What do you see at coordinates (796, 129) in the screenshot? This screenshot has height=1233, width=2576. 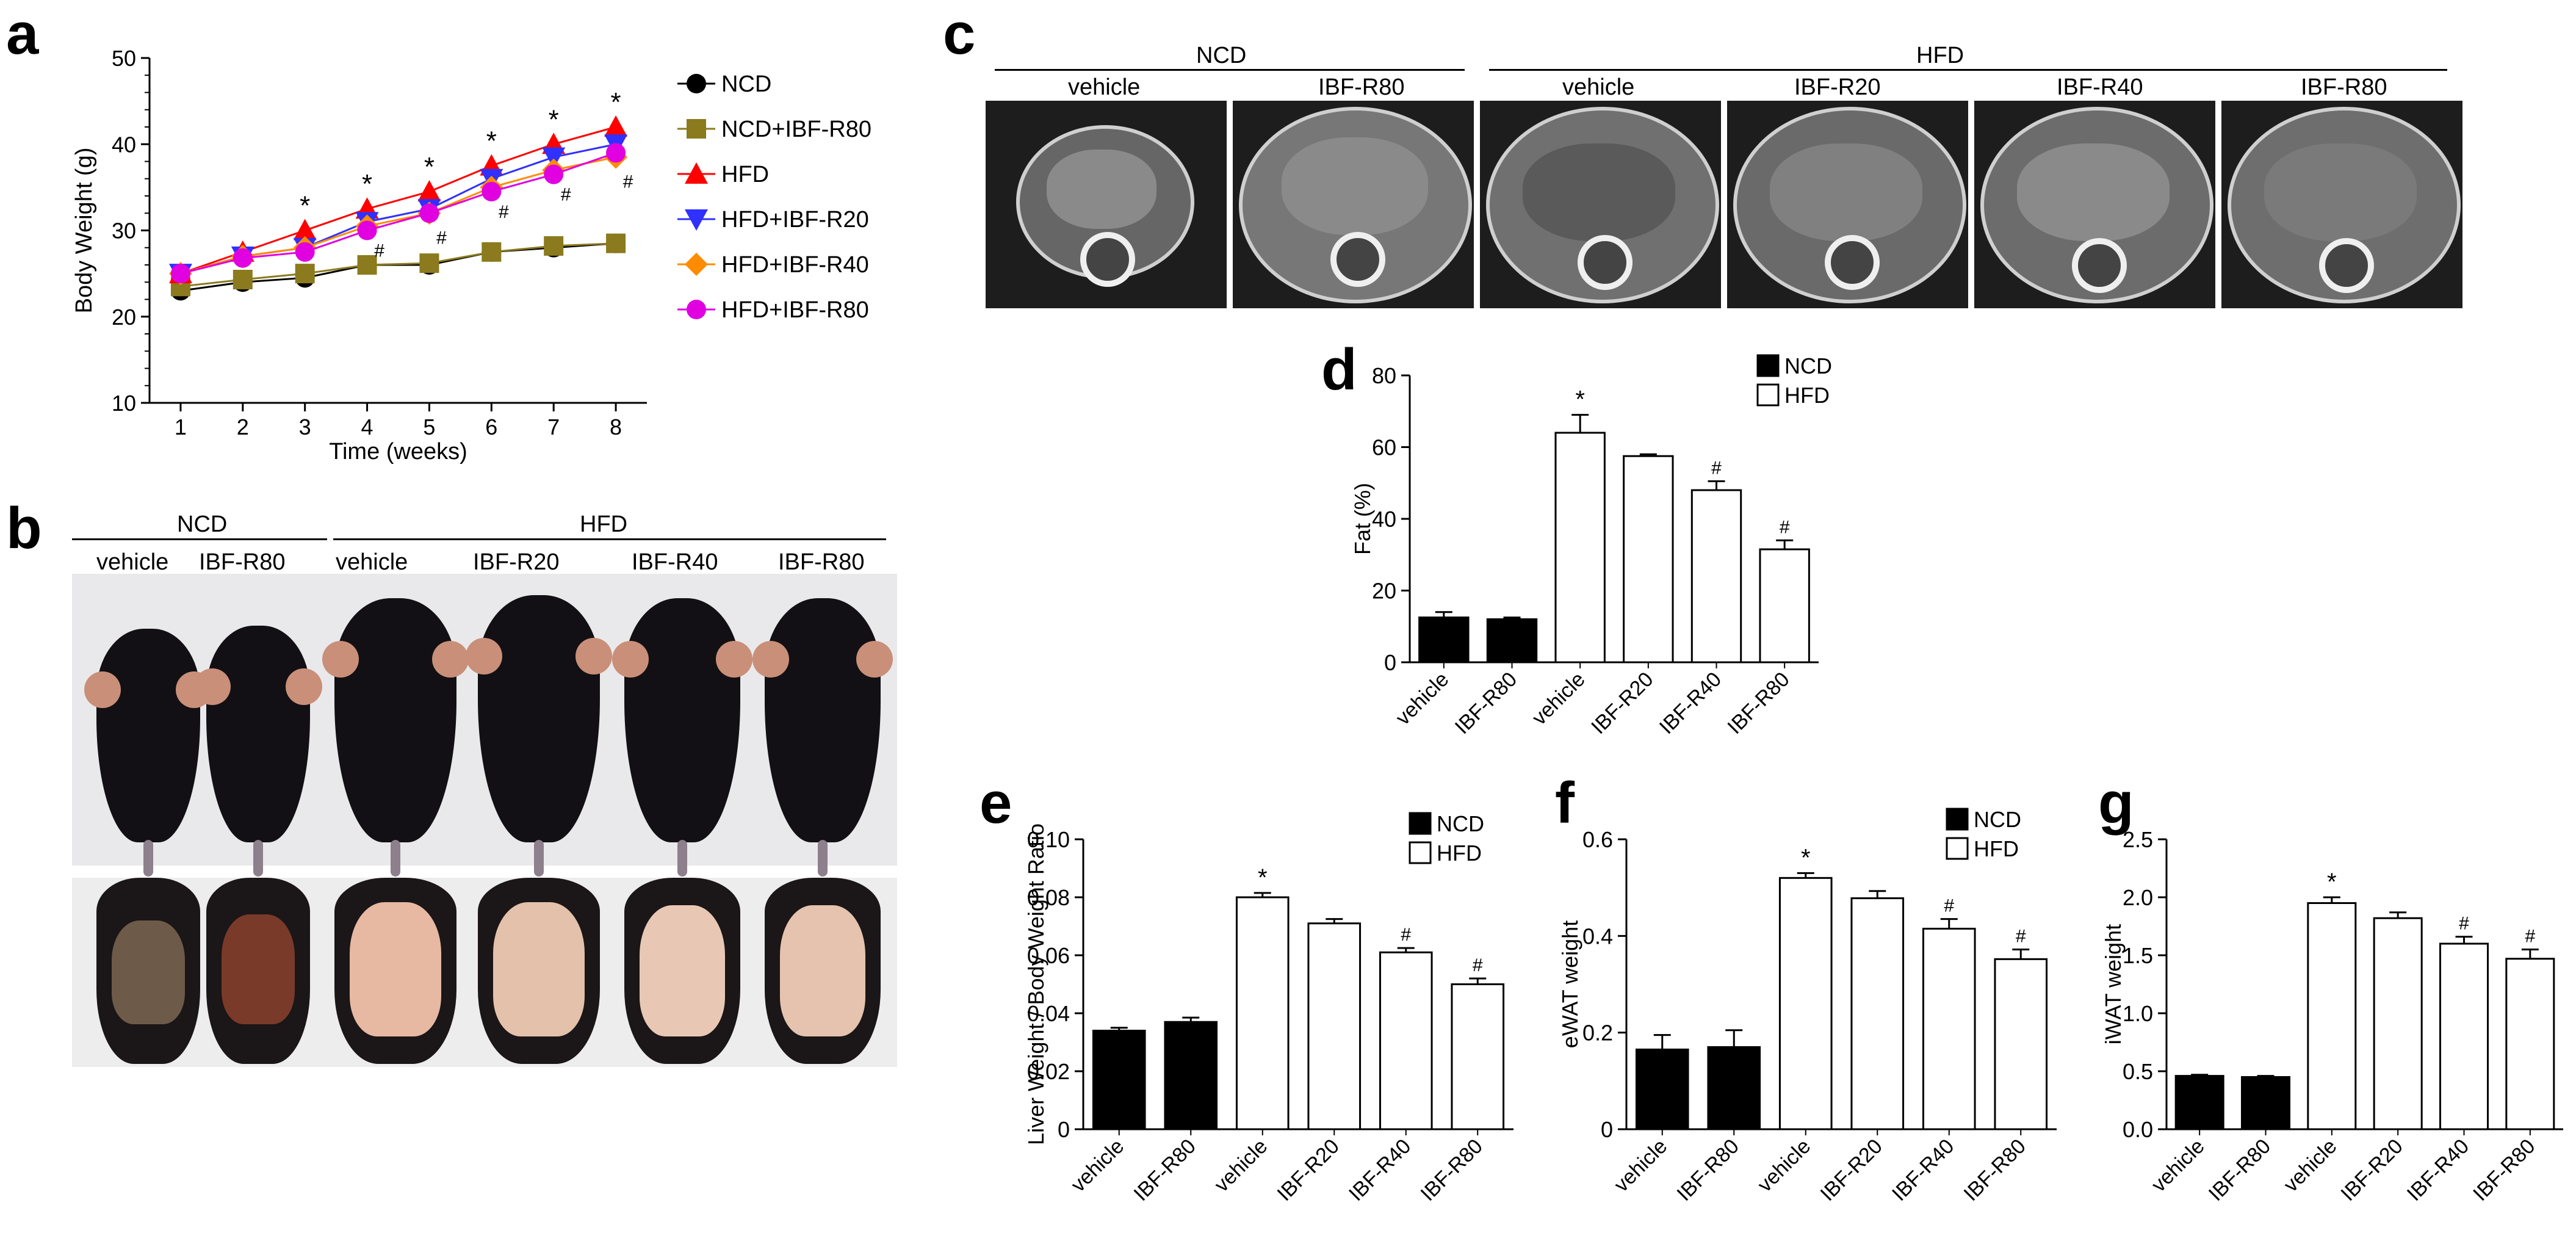 I see `a-legend-label: NCD+IBF-R80` at bounding box center [796, 129].